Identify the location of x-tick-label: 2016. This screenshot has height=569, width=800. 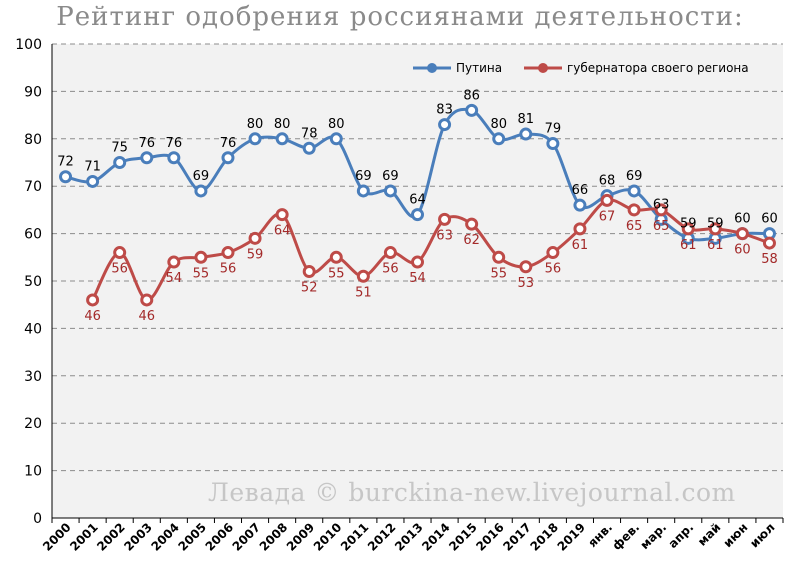
(490, 537).